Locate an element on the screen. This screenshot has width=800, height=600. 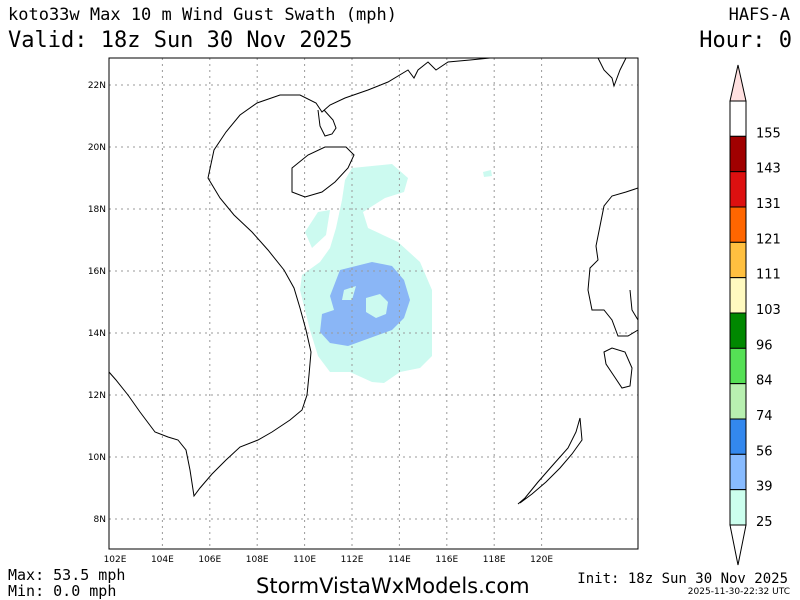
init-time: Init: 18z Sun 30 Nov 2025 is located at coordinates (682, 579).